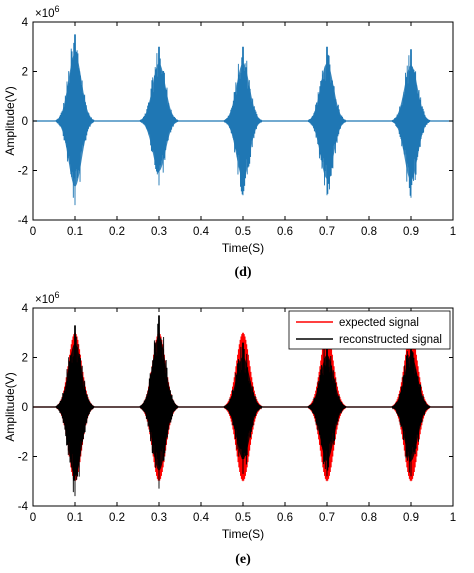  What do you see at coordinates (47, 12) in the screenshot?
I see `y-multiplier-d: ×10⁶` at bounding box center [47, 12].